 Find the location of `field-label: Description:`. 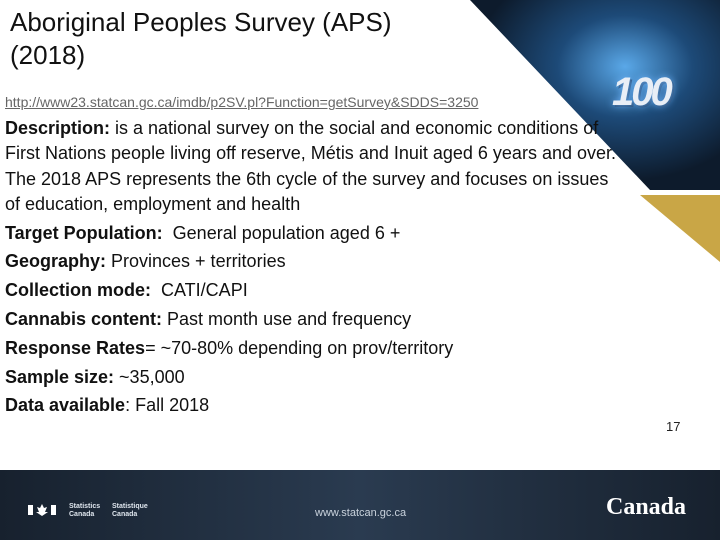

field-label: Description: is located at coordinates (58, 128).